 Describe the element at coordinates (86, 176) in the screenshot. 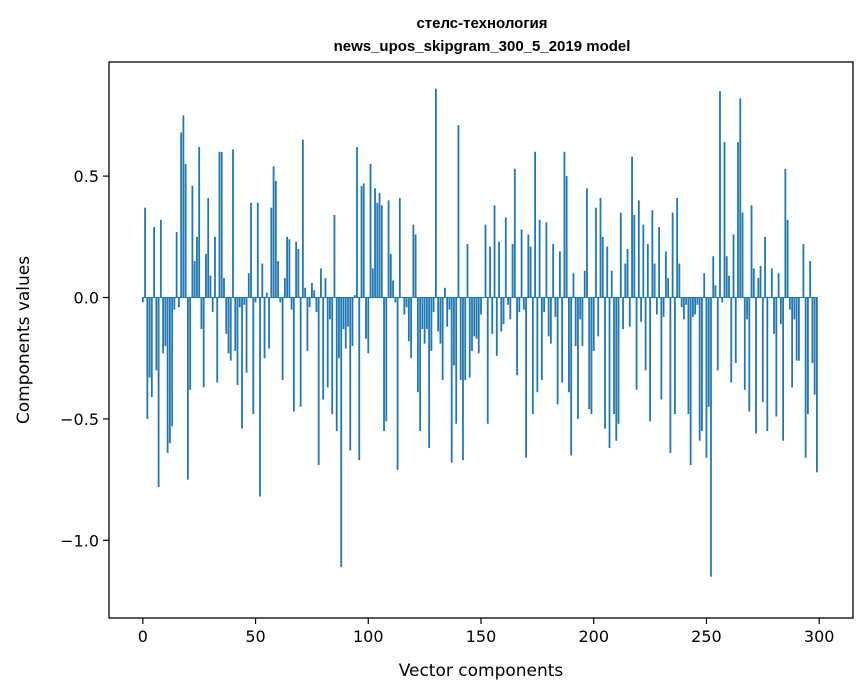

I see `y-tick-label: 0.5` at that location.